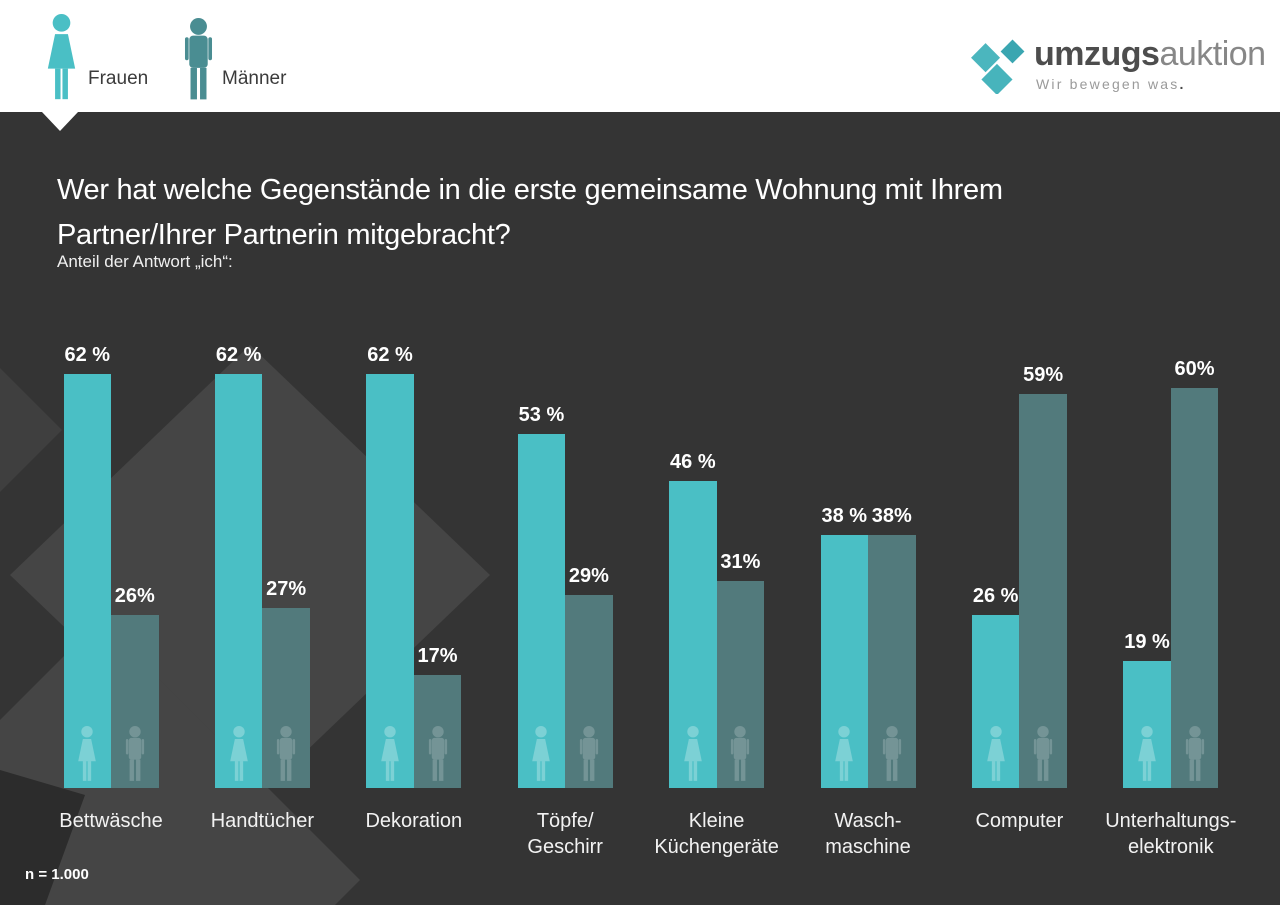 The image size is (1280, 905). I want to click on logo-wordmark-light: auktion, so click(1212, 54).